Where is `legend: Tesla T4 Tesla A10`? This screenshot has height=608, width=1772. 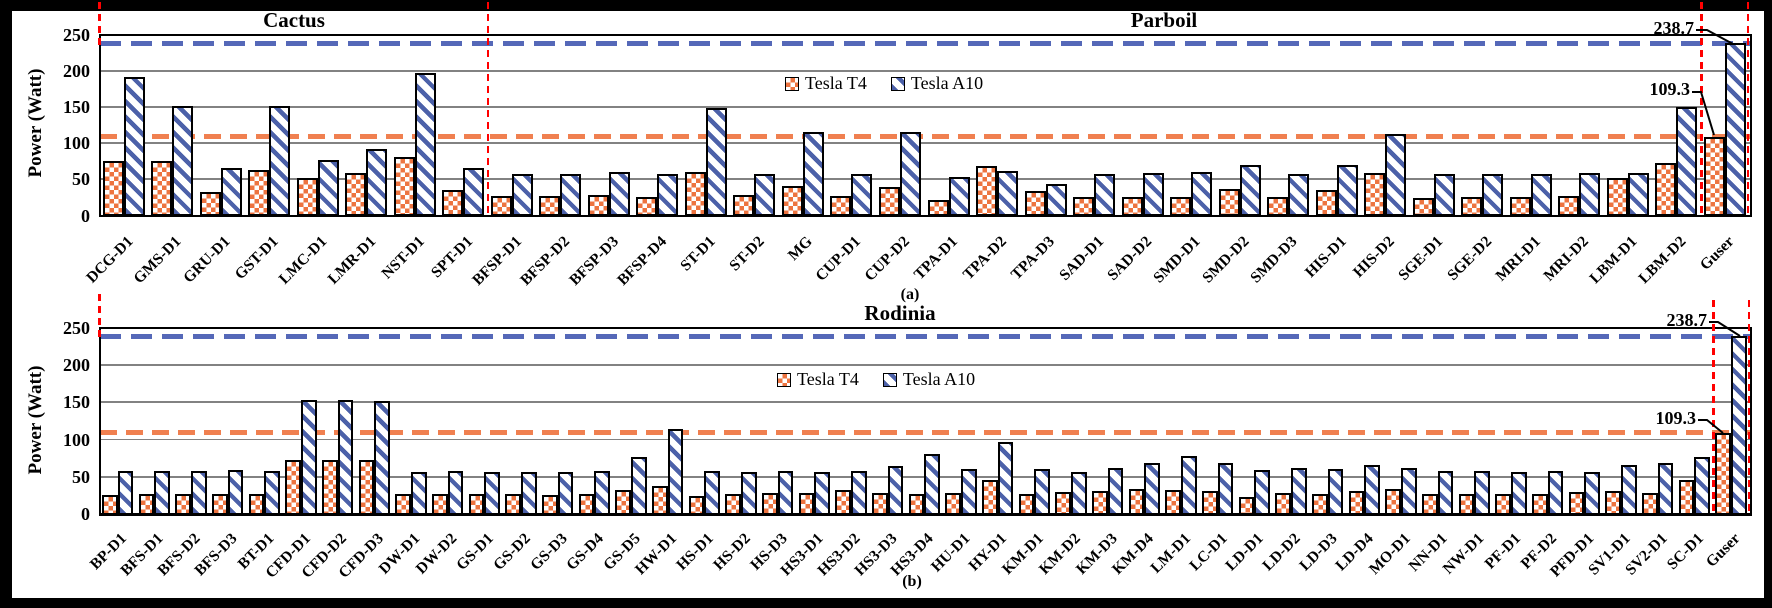
legend: Tesla T4 Tesla A10 is located at coordinates (884, 83).